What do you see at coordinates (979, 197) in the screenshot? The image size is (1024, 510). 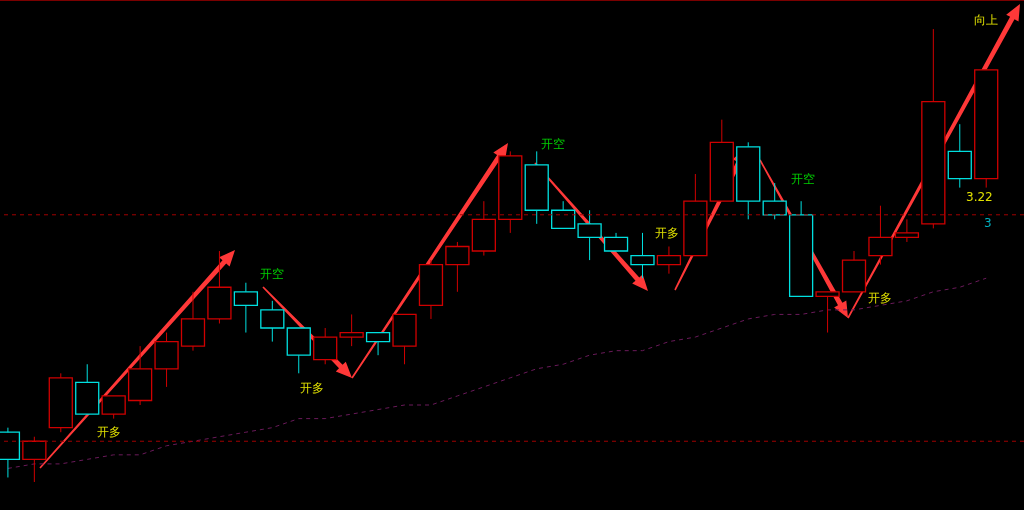 I see `annotation: 3.22` at bounding box center [979, 197].